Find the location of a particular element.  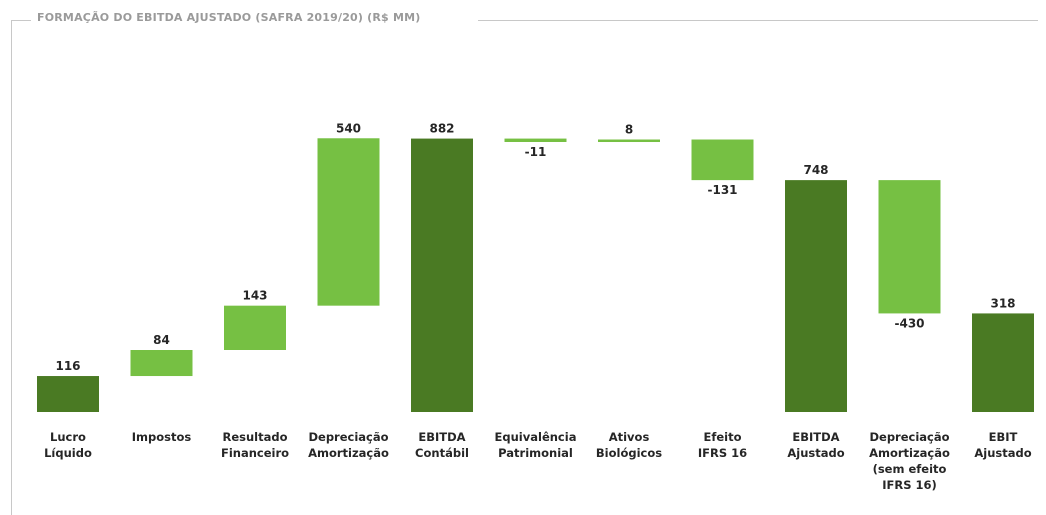

chart-frame-top-right is located at coordinates (758, 20).